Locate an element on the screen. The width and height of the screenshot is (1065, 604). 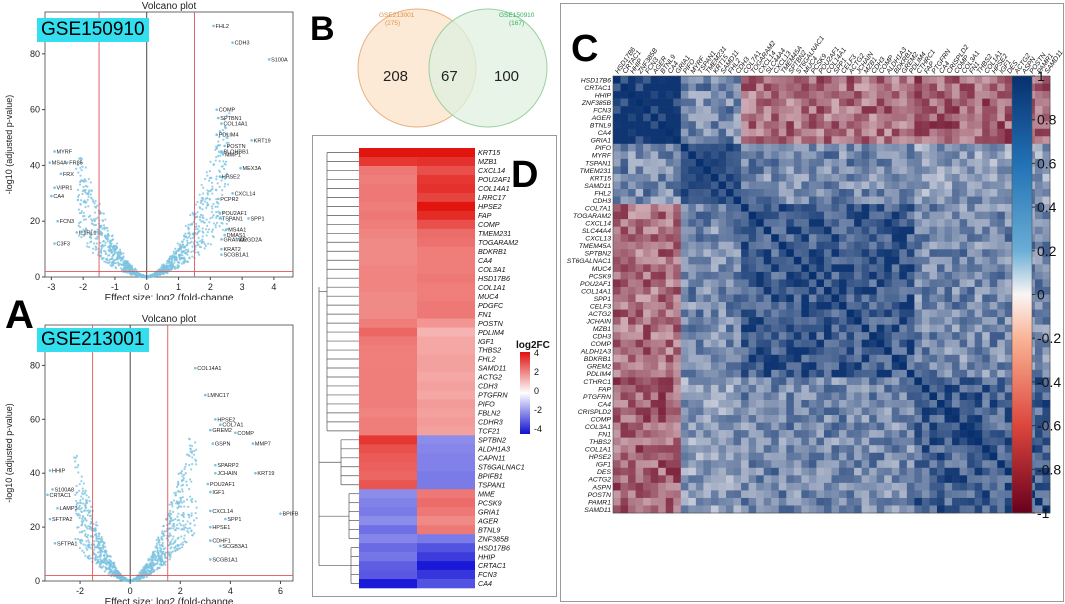
gene-label: COL7A1 is located at coordinates (232, 426).